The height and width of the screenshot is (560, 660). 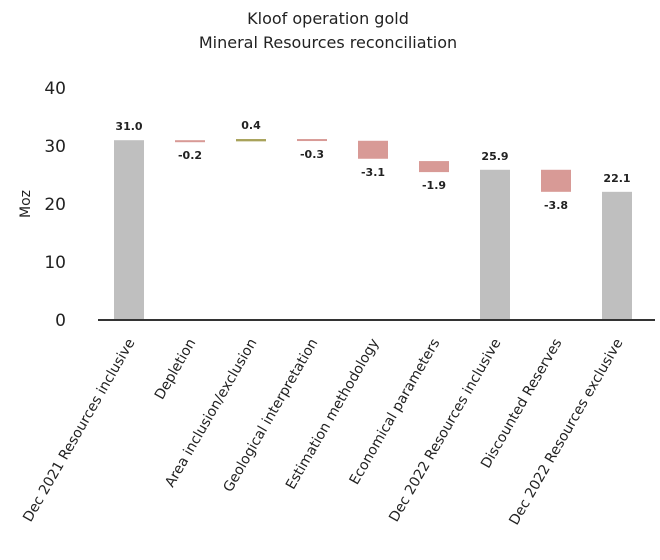 What do you see at coordinates (26, 204) in the screenshot?
I see `y-axis-label: Moz` at bounding box center [26, 204].